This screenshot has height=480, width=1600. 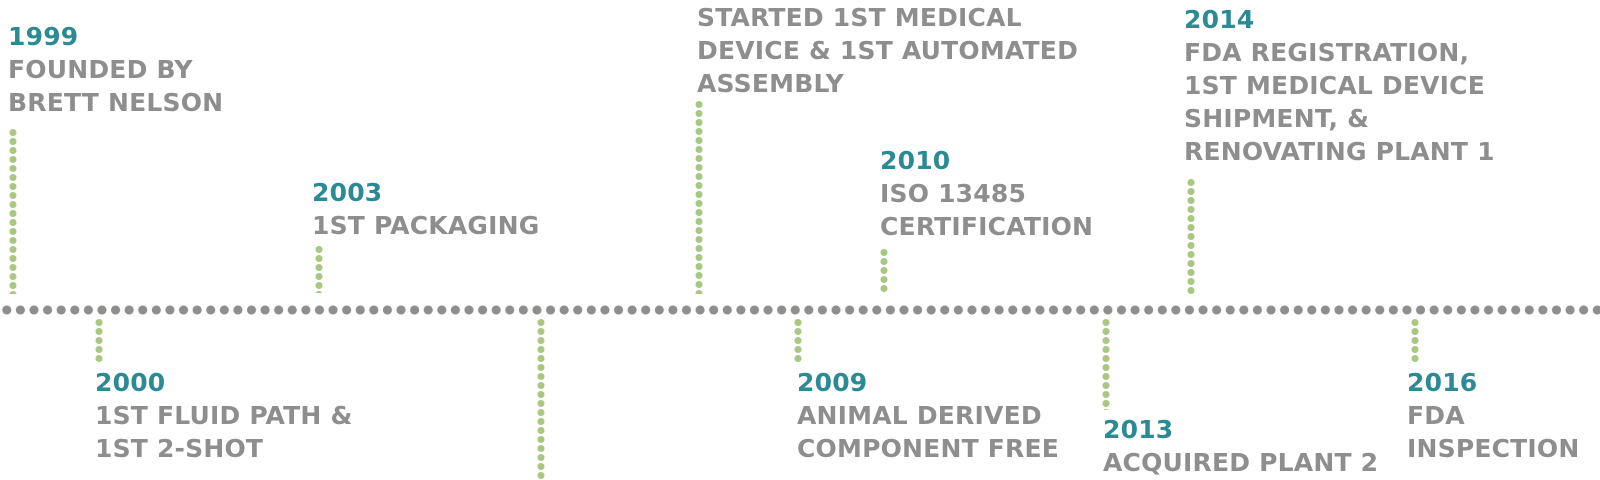 I want to click on connector-2014, so click(x=1191, y=236).